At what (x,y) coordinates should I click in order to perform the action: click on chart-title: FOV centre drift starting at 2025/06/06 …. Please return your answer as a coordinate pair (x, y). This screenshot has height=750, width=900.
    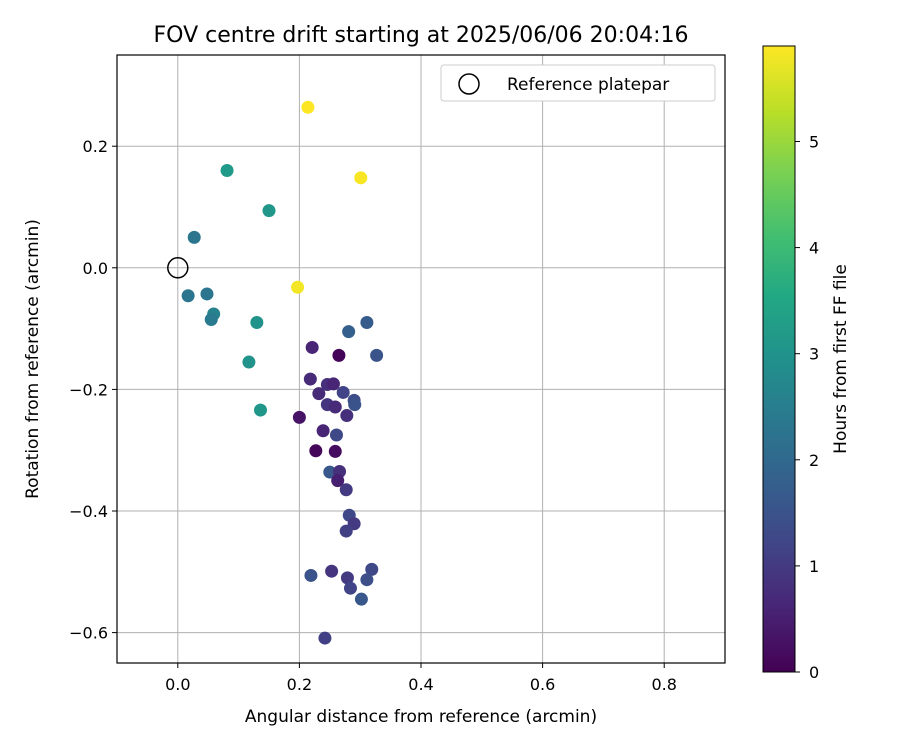
    Looking at the image, I should click on (421, 35).